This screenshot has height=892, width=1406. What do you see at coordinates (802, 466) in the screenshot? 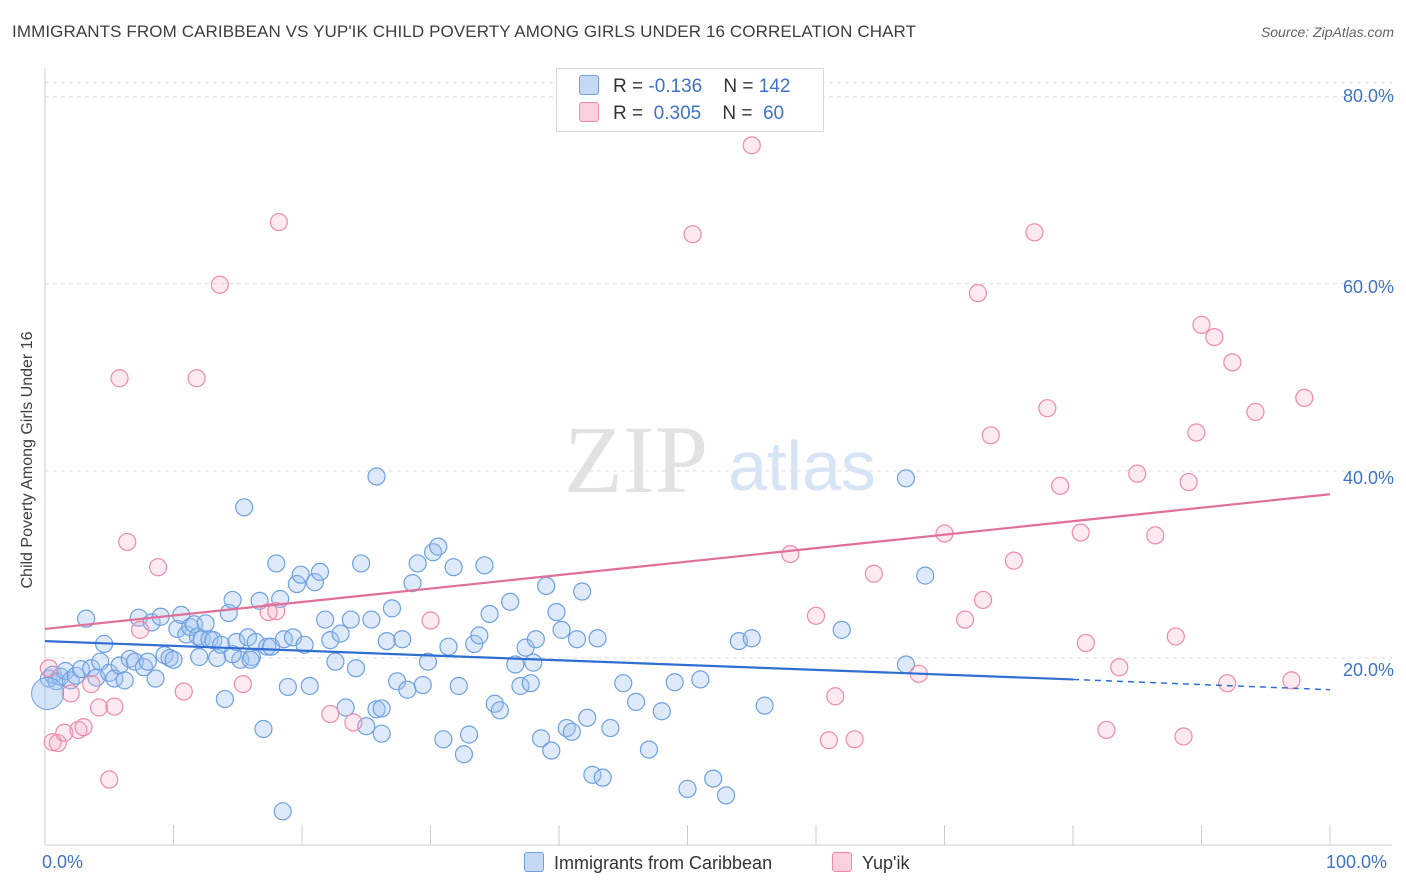
I see `watermark-atlas: atlas` at bounding box center [802, 466].